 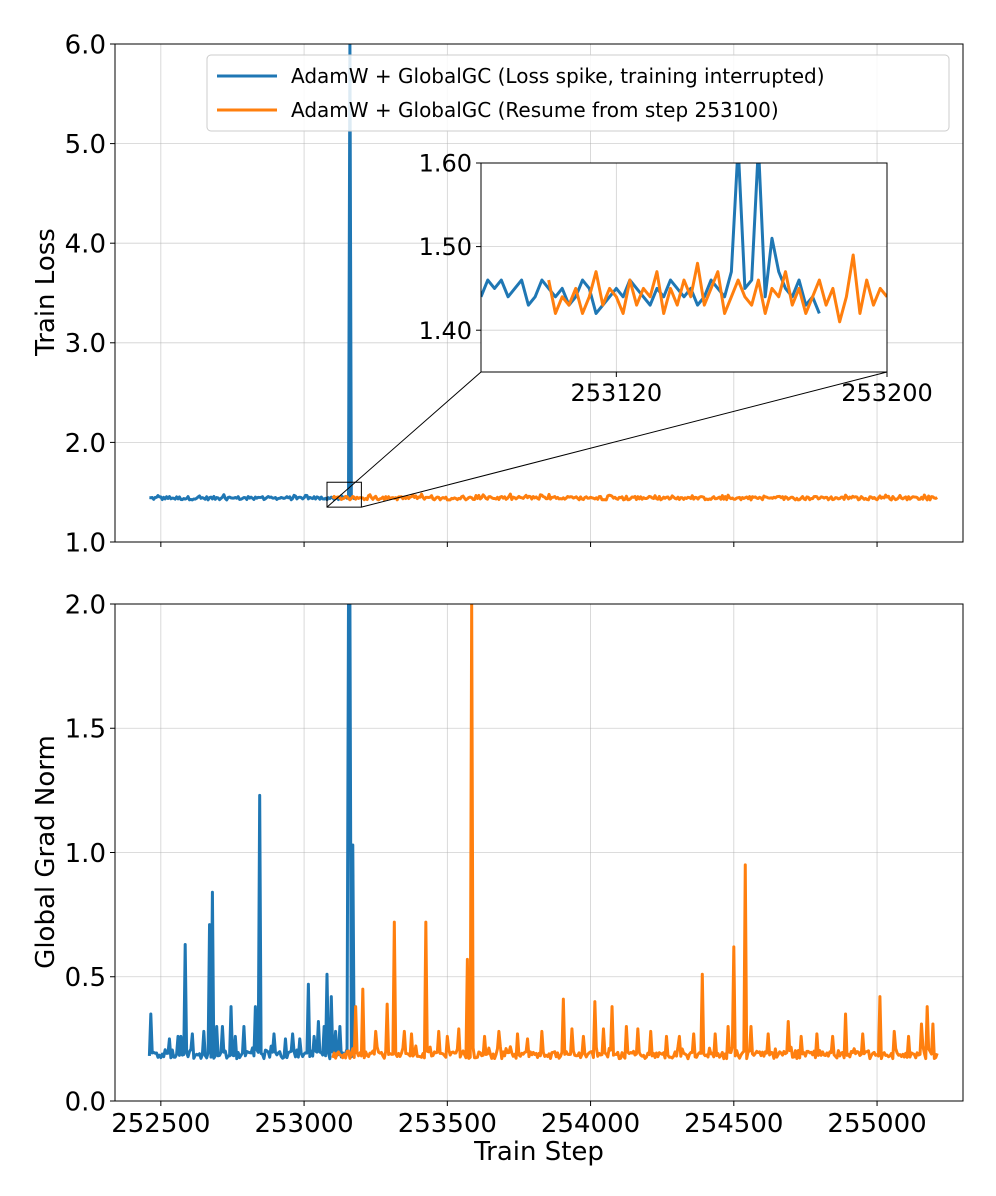 I want to click on loss-y-tick-label: 4.0, so click(x=85, y=245).